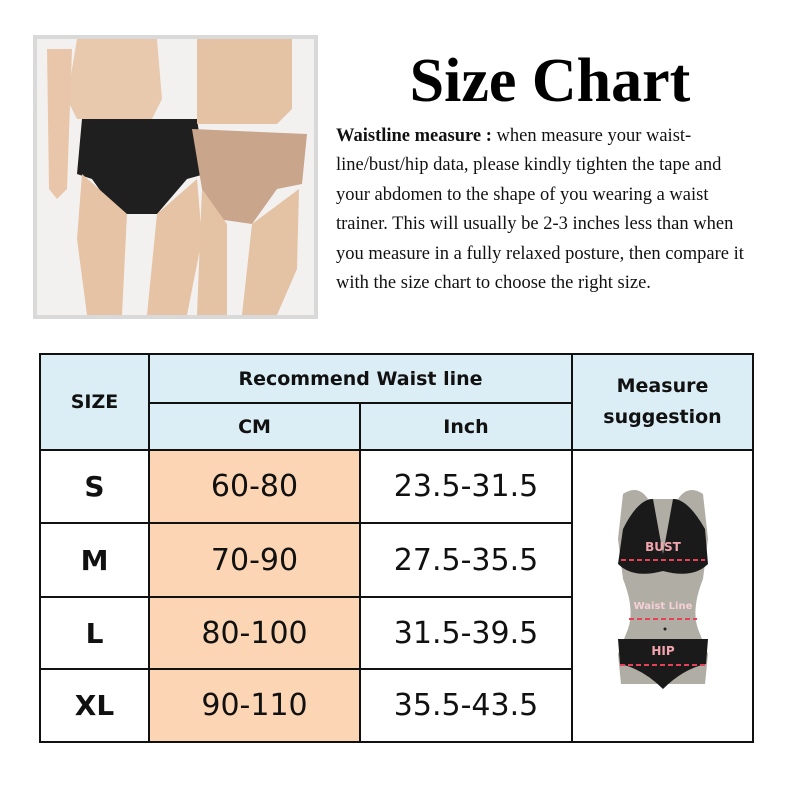  What do you see at coordinates (94, 560) in the screenshot?
I see `size-cell: M` at bounding box center [94, 560].